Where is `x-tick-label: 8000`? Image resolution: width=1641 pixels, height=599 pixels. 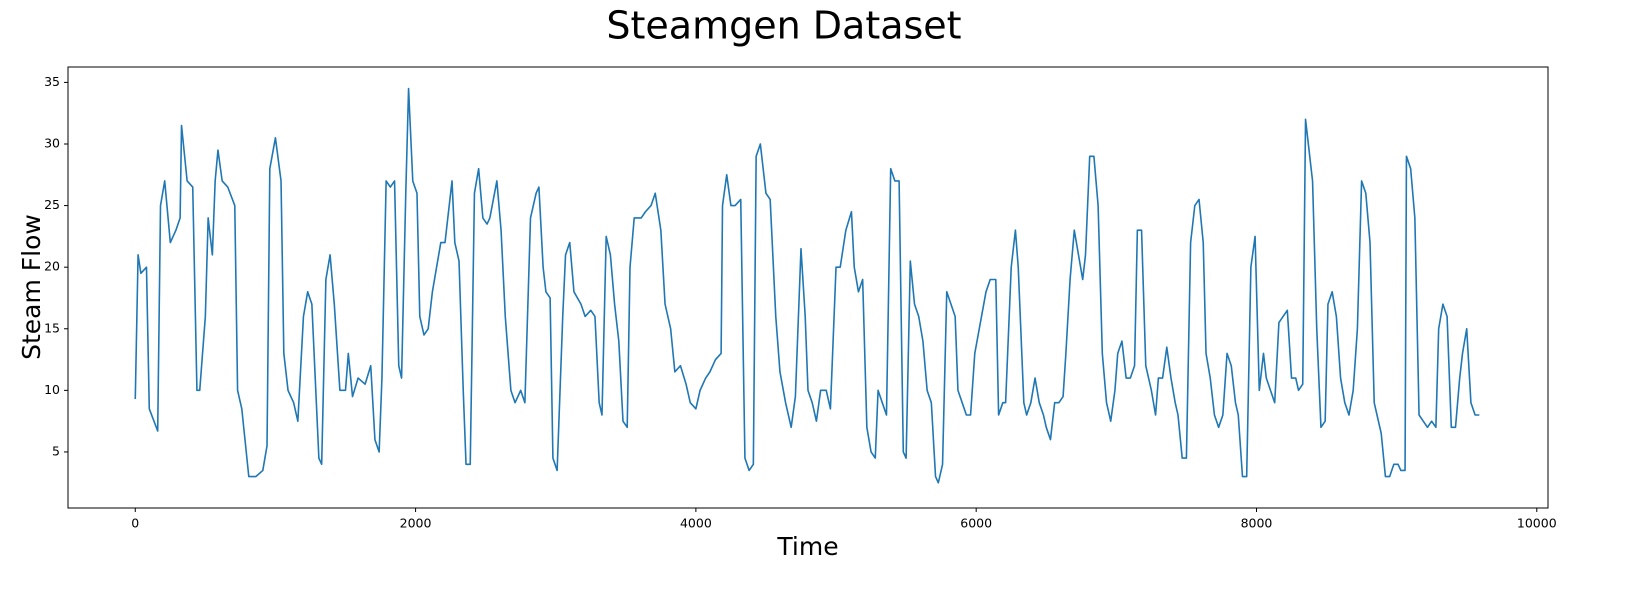 x-tick-label: 8000 is located at coordinates (1257, 523).